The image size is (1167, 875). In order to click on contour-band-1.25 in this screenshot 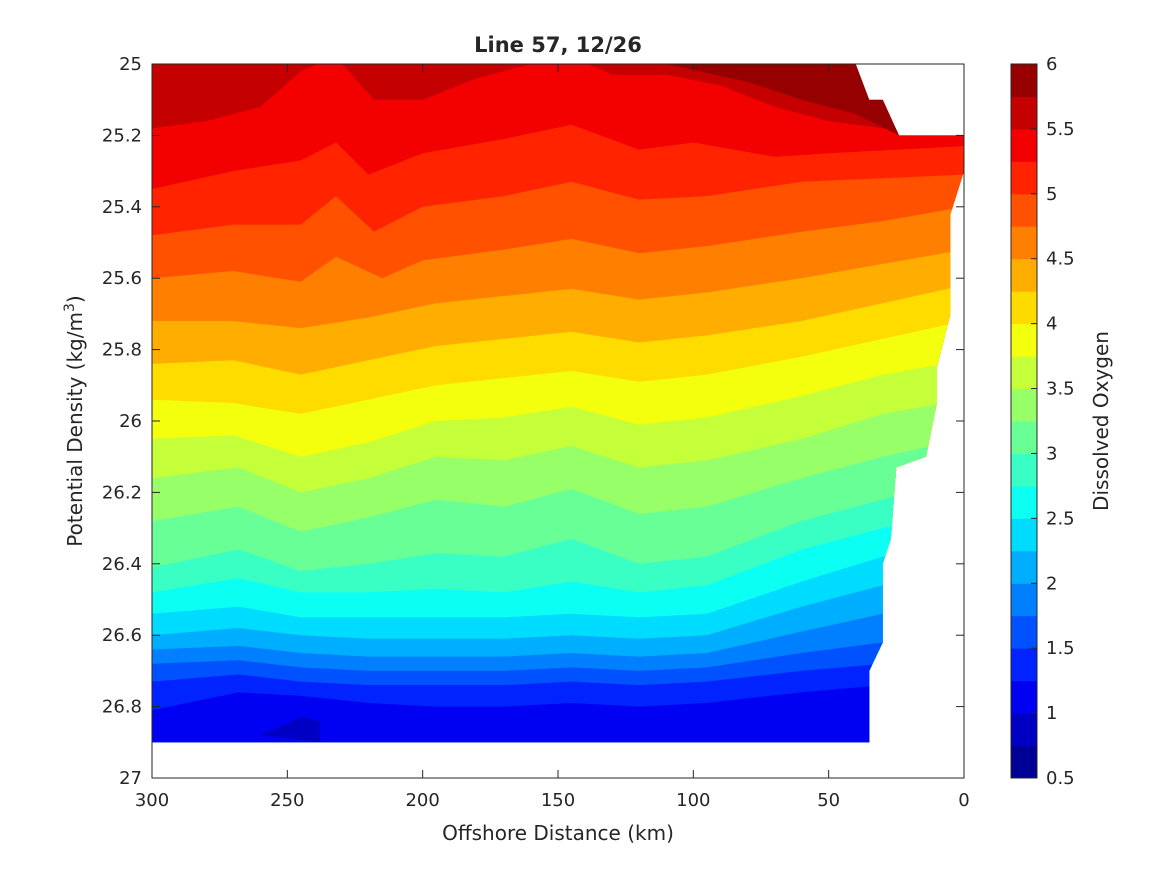, I will do `click(558, 710)`.